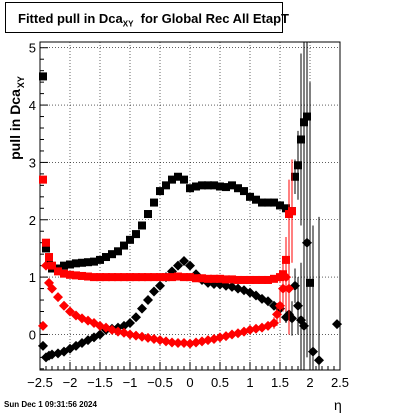 This screenshot has width=400, height=414. Describe the element at coordinates (32, 277) in the screenshot. I see `y-tick-label: 1` at that location.